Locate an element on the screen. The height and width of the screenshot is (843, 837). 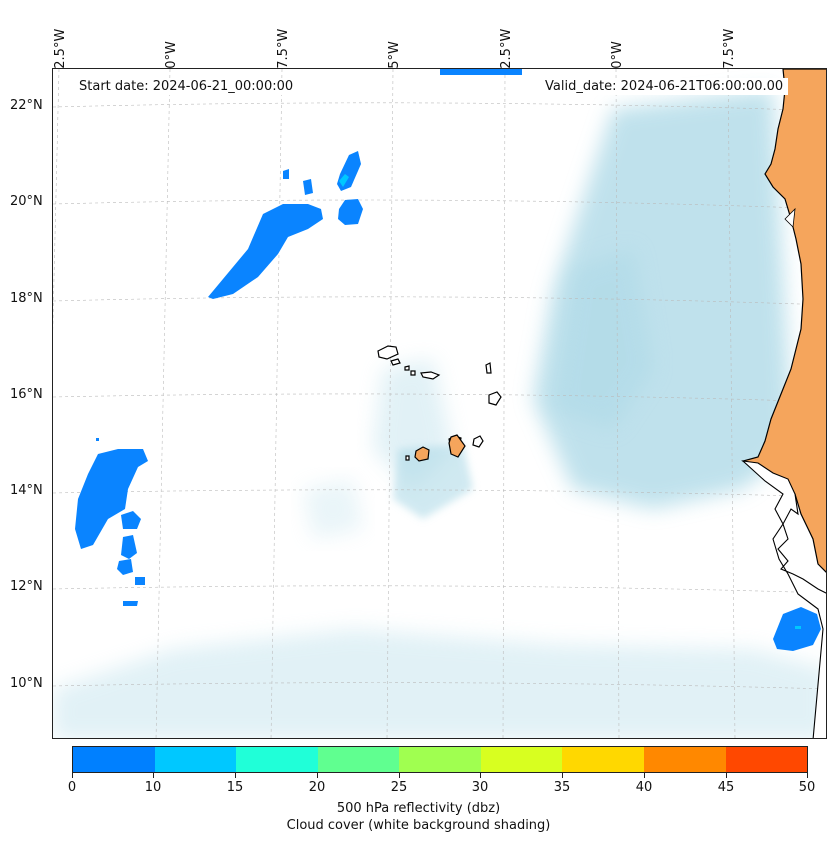
valid-date-label: Valid_date: 2024-06-21T06:00:00.00 is located at coordinates (664, 86).